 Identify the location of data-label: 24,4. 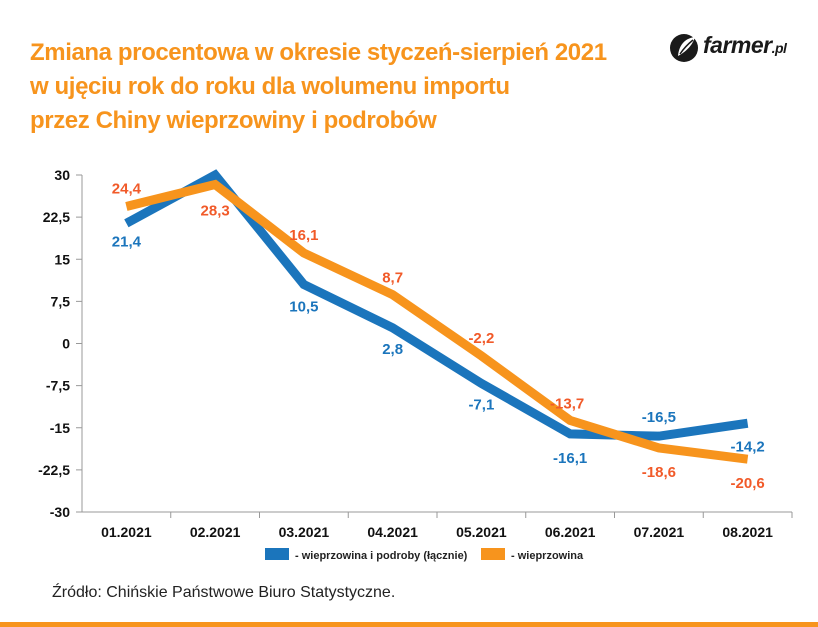
(127, 188).